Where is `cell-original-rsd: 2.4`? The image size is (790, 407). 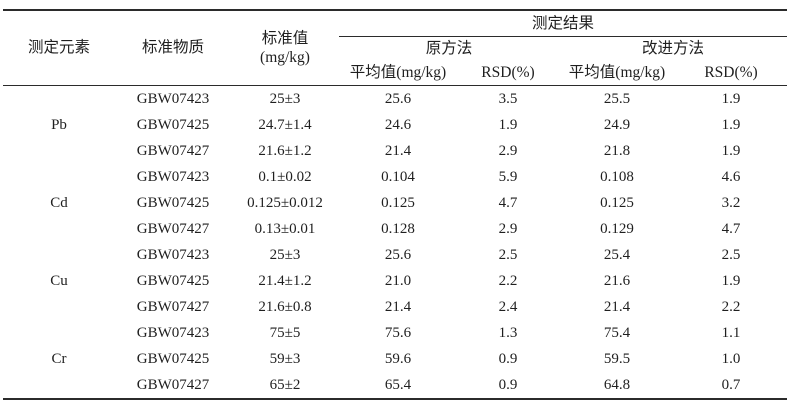
cell-original-rsd: 2.4 is located at coordinates (508, 307).